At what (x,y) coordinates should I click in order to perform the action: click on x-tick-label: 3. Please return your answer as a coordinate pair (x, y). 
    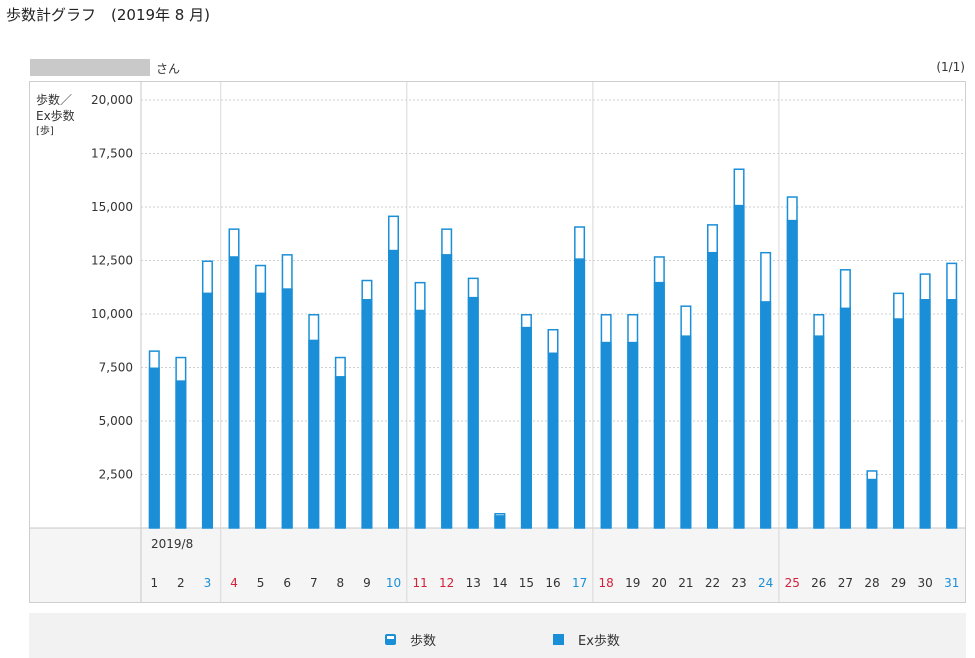
    Looking at the image, I should click on (208, 583).